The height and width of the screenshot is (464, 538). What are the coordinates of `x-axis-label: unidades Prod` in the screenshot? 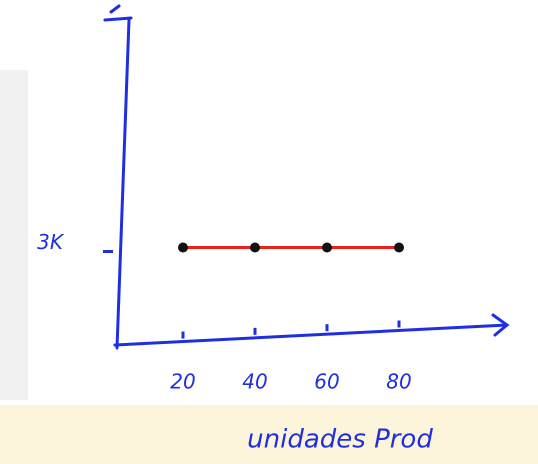 It's located at (340, 440).